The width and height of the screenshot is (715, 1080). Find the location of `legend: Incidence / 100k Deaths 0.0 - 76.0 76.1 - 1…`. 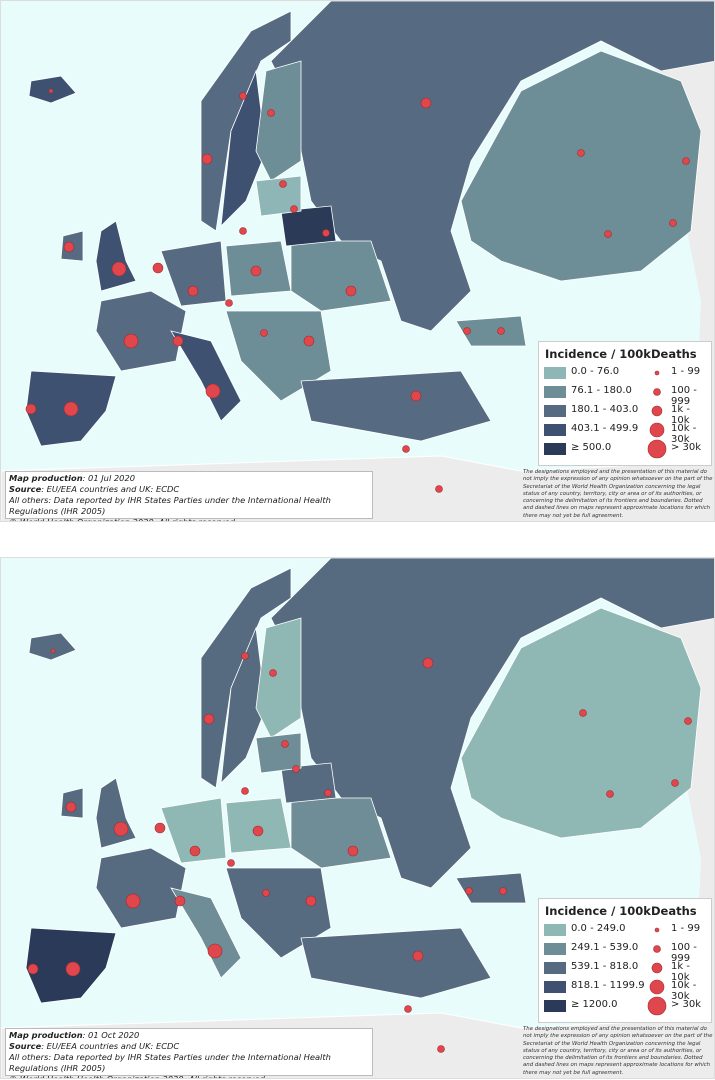

legend: Incidence / 100k Deaths 0.0 - 76.0 76.1 - 1… is located at coordinates (625, 403).